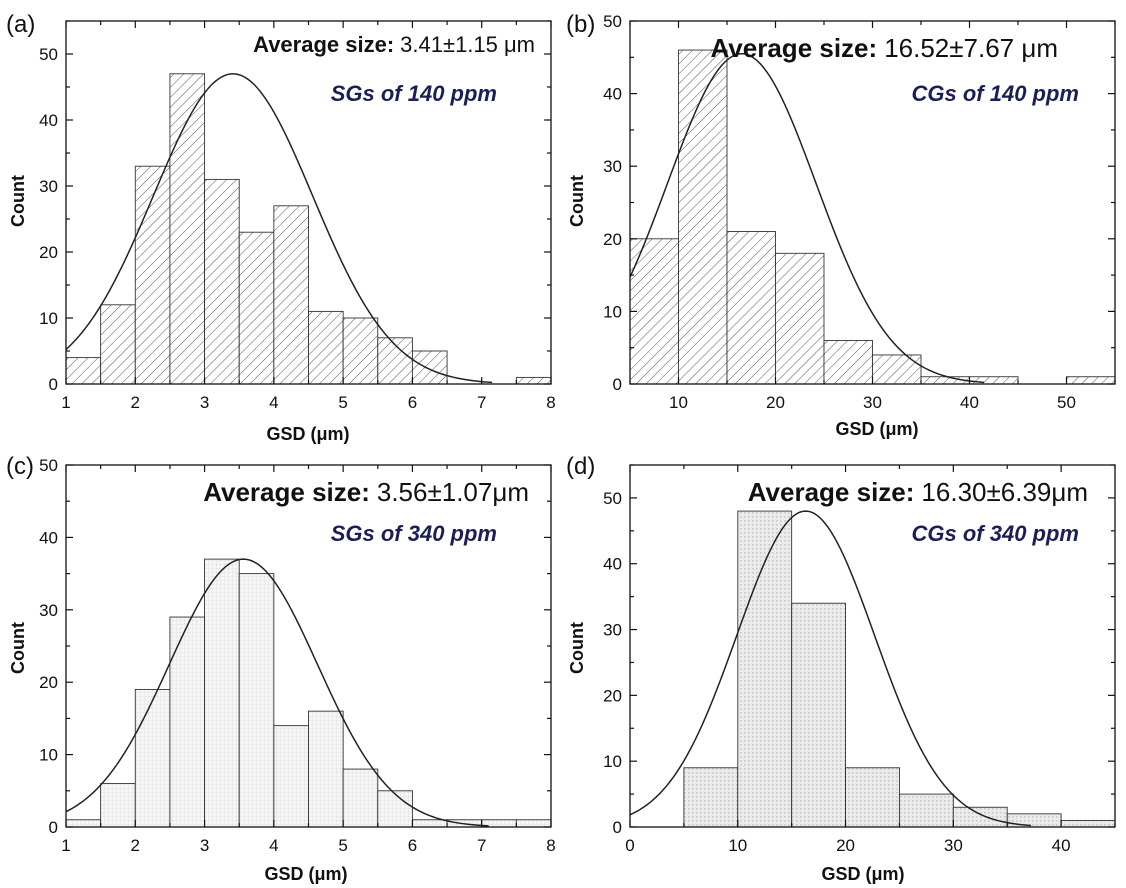  Describe the element at coordinates (20, 24) in the screenshot. I see `panel-label: (a)` at that location.